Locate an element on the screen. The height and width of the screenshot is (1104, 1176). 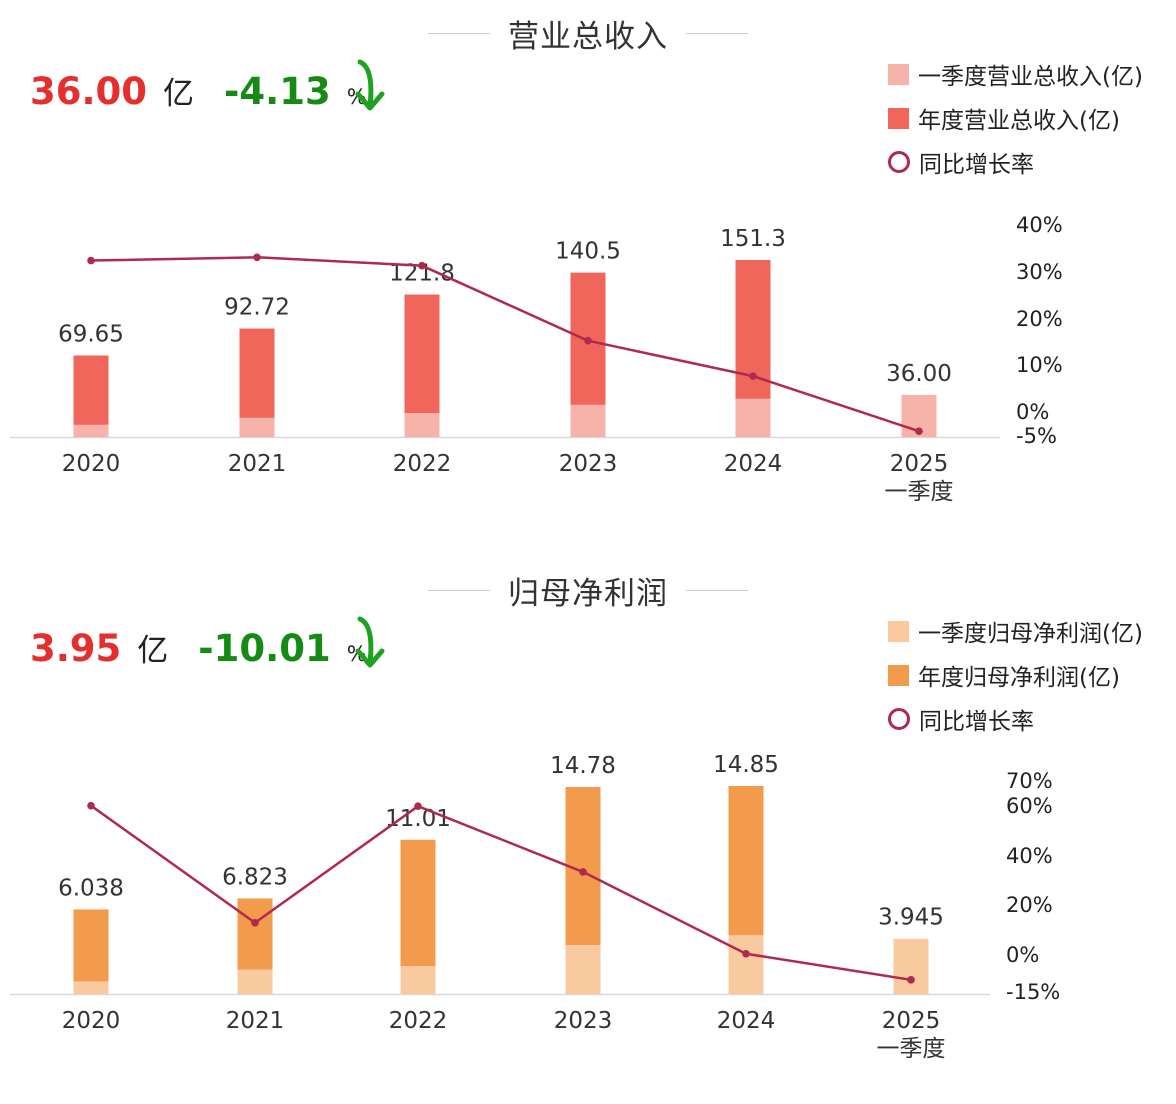
revenue-title: 营业总收入 is located at coordinates (588, 33).